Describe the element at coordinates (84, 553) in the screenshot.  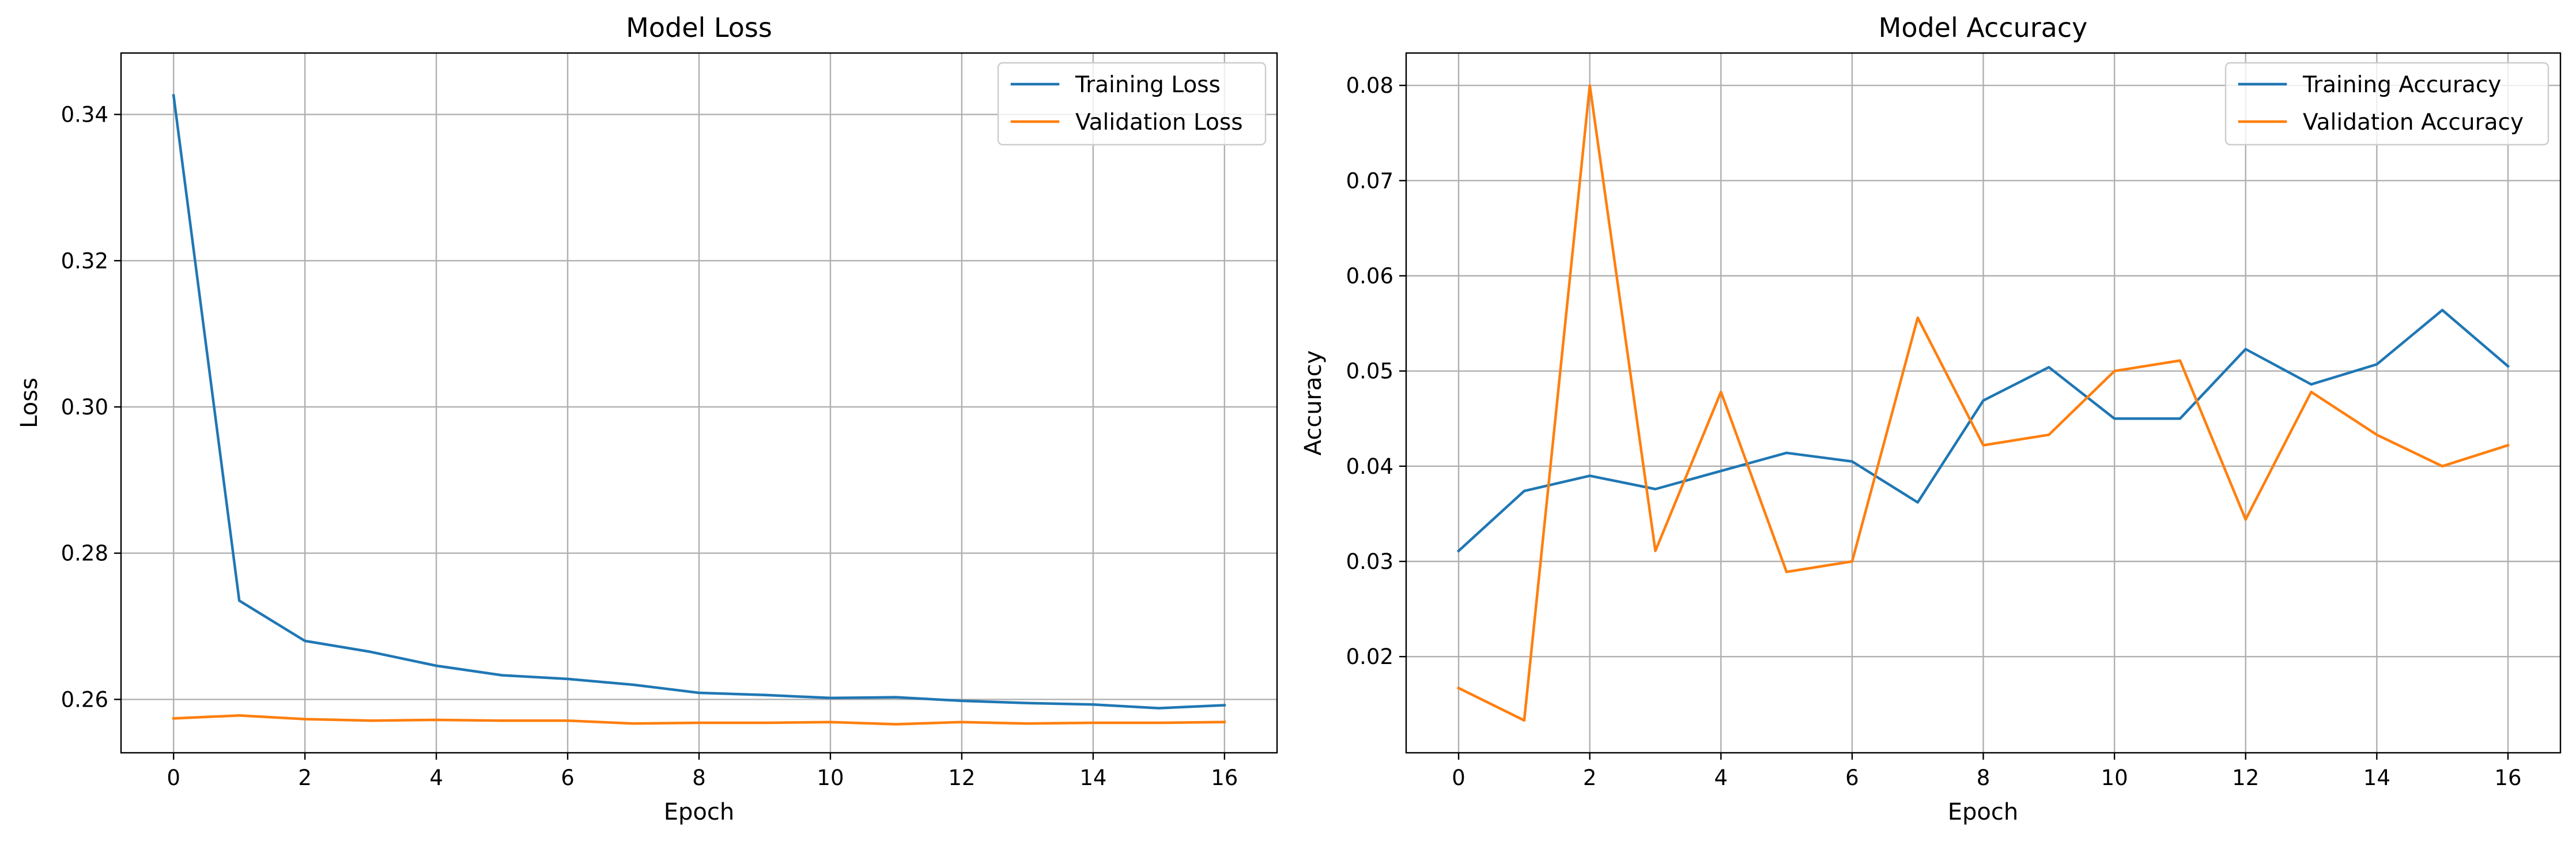
I see `y-tick-label: 0.28` at that location.